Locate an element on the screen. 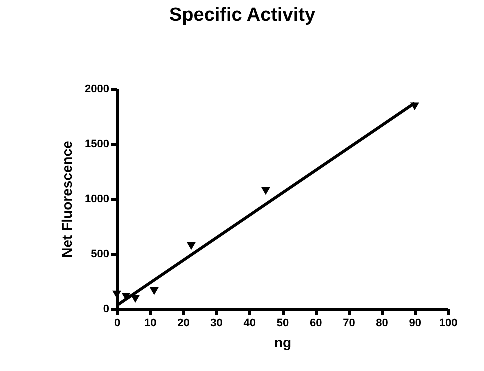  x-axis-title: ng is located at coordinates (283, 342).